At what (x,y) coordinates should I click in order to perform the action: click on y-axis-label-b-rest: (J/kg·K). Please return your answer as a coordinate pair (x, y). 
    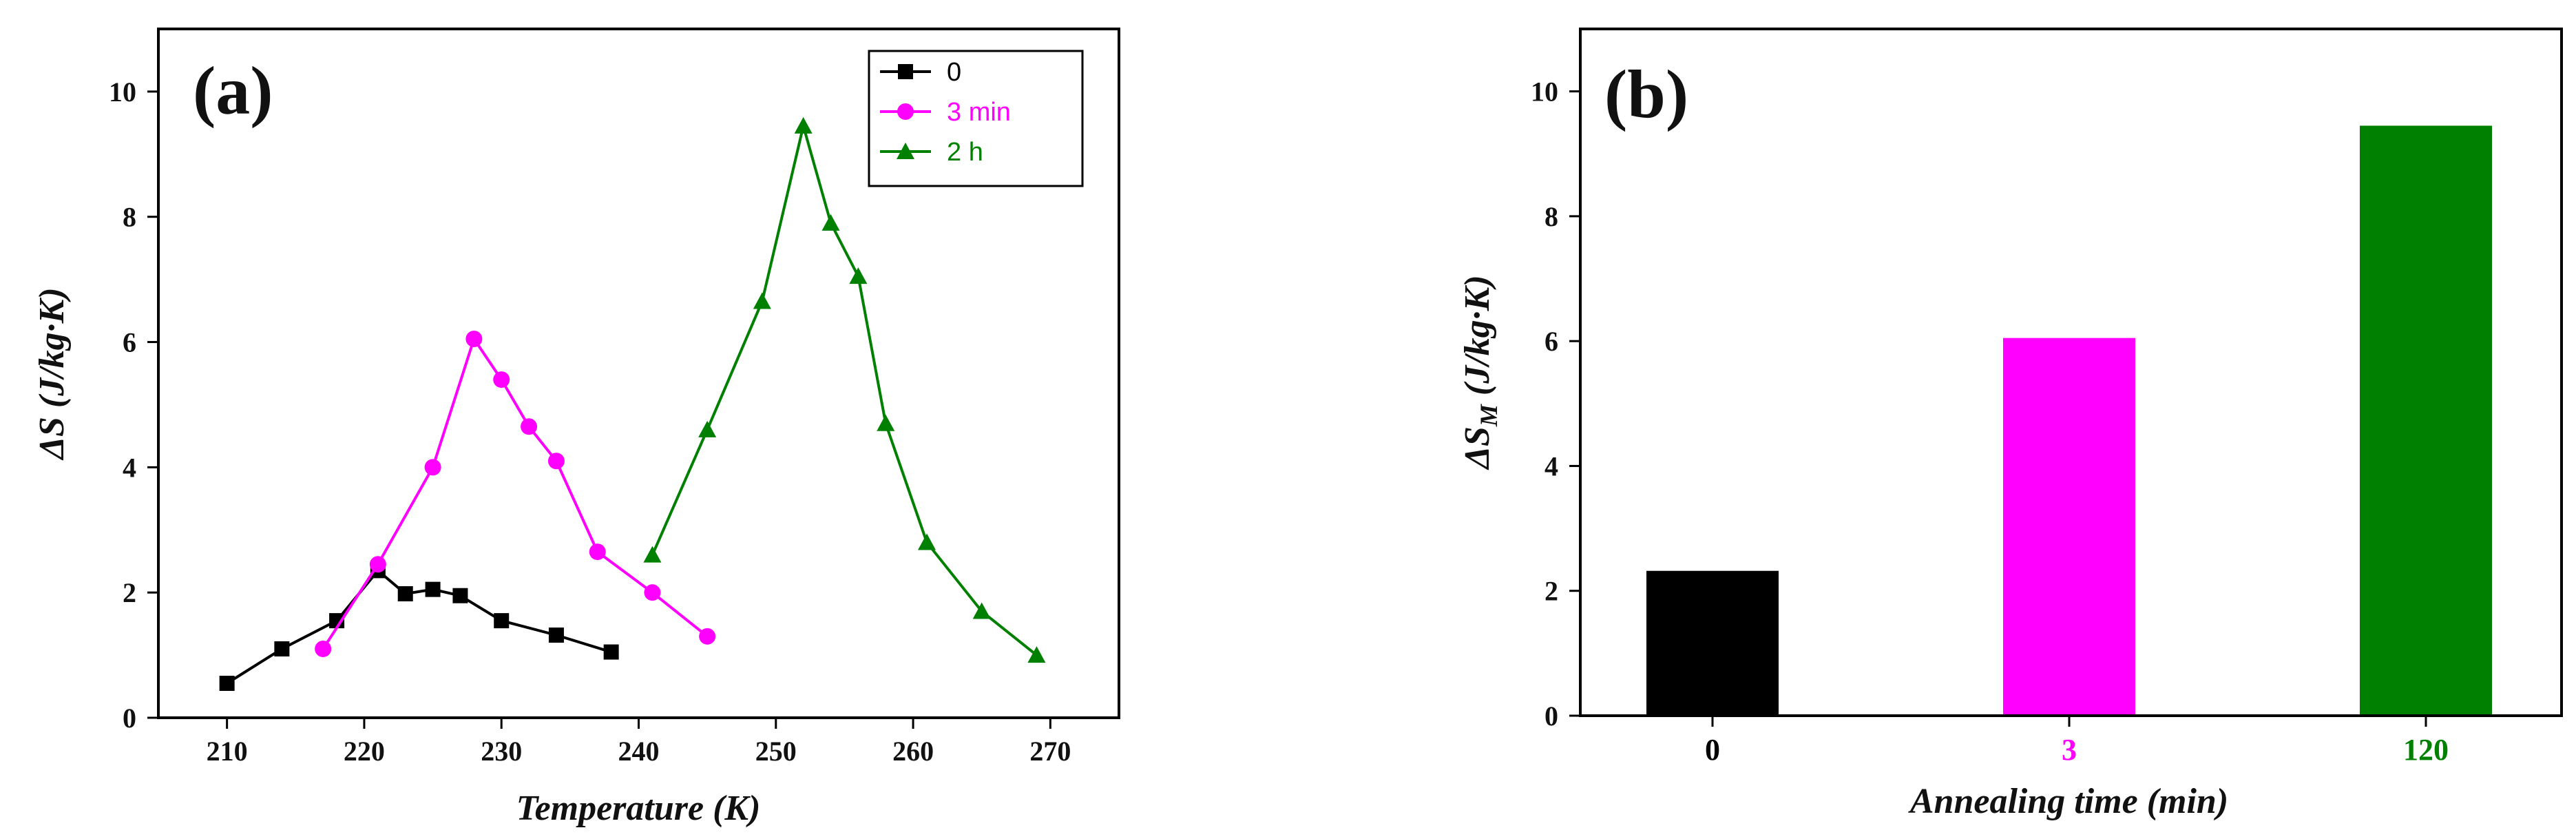
    Looking at the image, I should click on (1477, 339).